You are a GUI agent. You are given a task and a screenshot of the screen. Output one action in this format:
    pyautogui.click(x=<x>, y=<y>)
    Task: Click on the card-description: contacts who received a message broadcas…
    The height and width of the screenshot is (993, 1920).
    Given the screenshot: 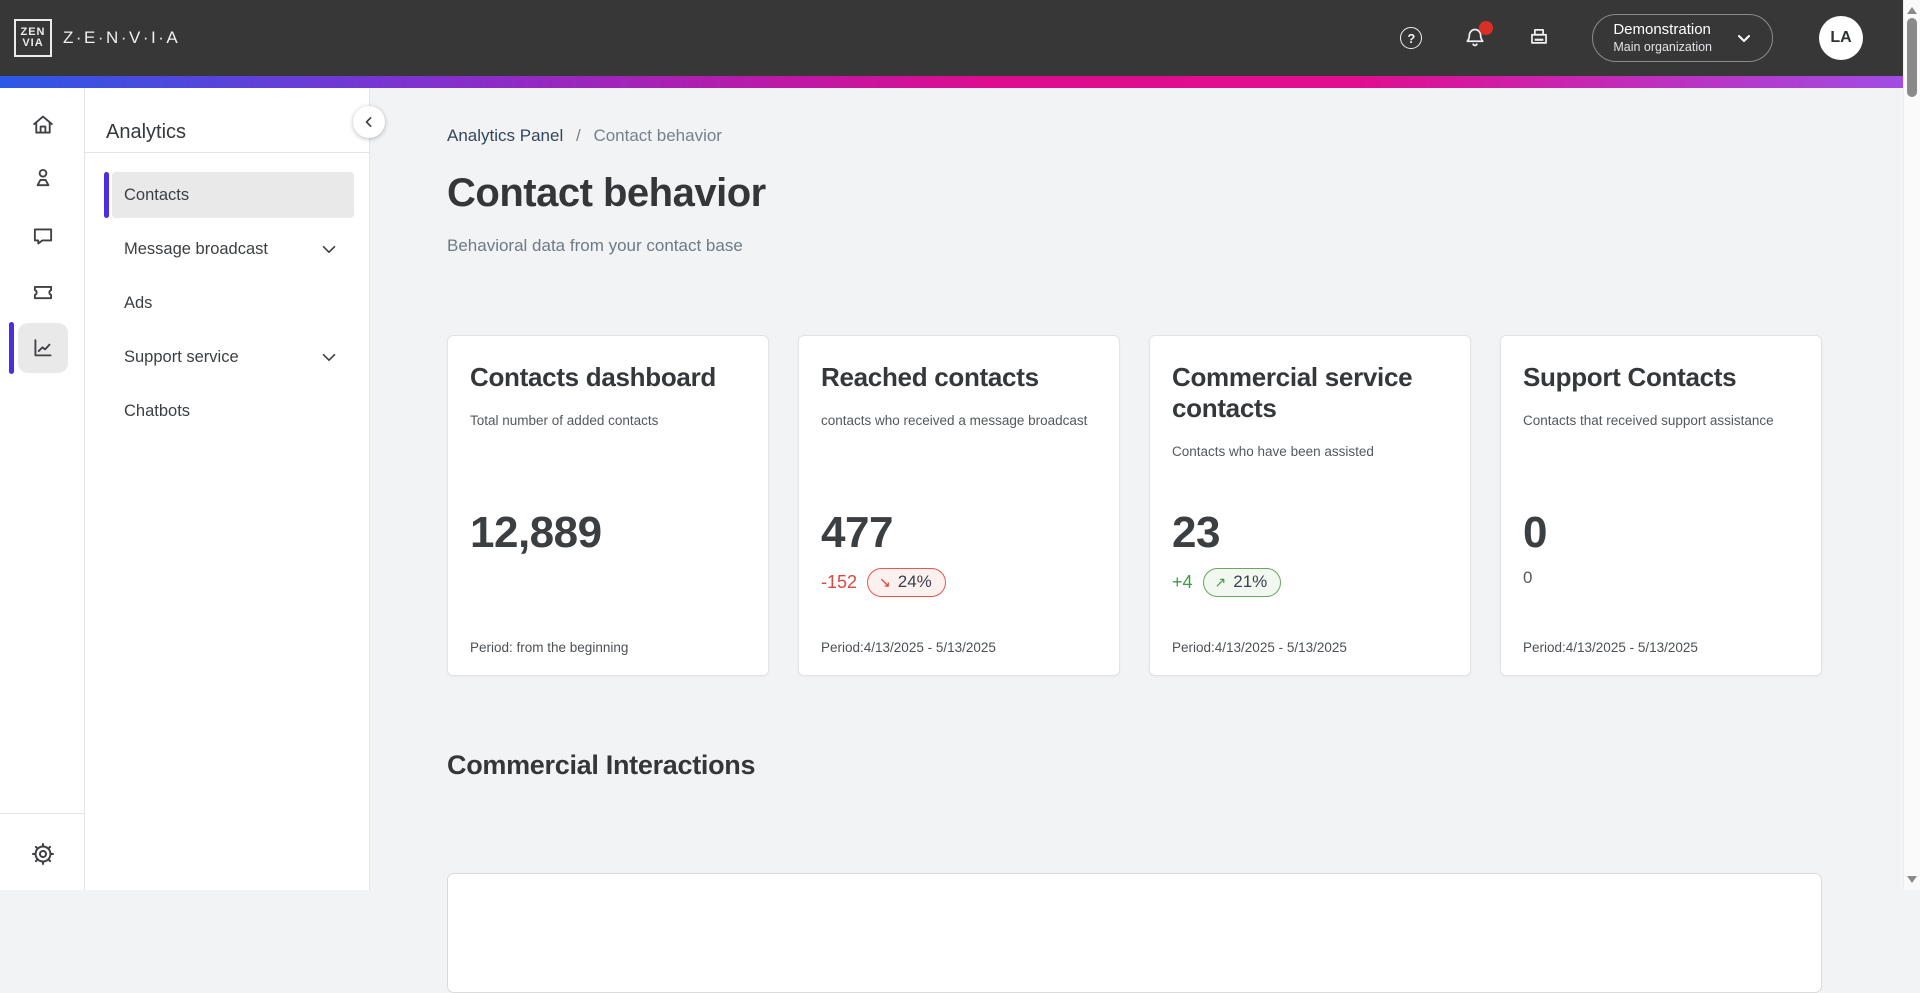 What is the action you would take?
    pyautogui.click(x=954, y=421)
    